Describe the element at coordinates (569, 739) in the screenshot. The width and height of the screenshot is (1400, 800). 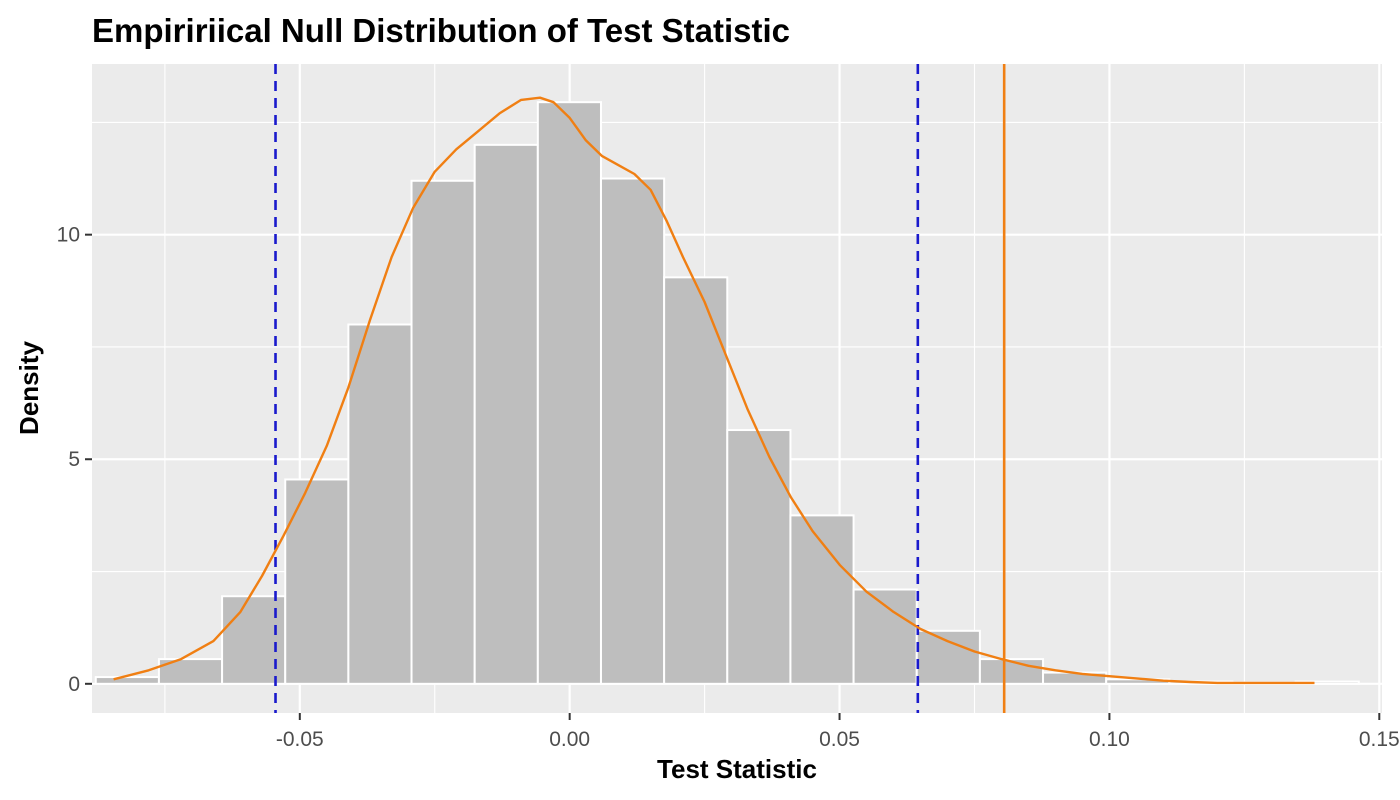
I see `x-tick-label: 0.00` at that location.